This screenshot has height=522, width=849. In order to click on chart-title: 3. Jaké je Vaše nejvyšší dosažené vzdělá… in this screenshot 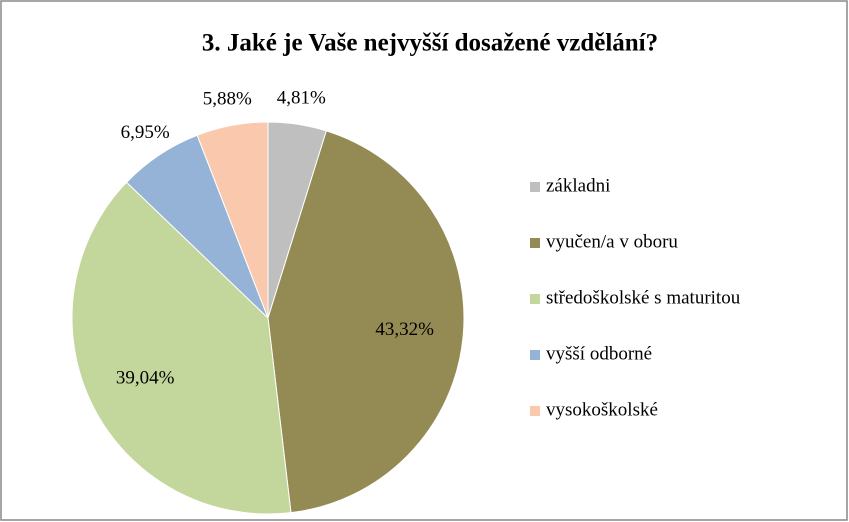, I will do `click(430, 43)`.